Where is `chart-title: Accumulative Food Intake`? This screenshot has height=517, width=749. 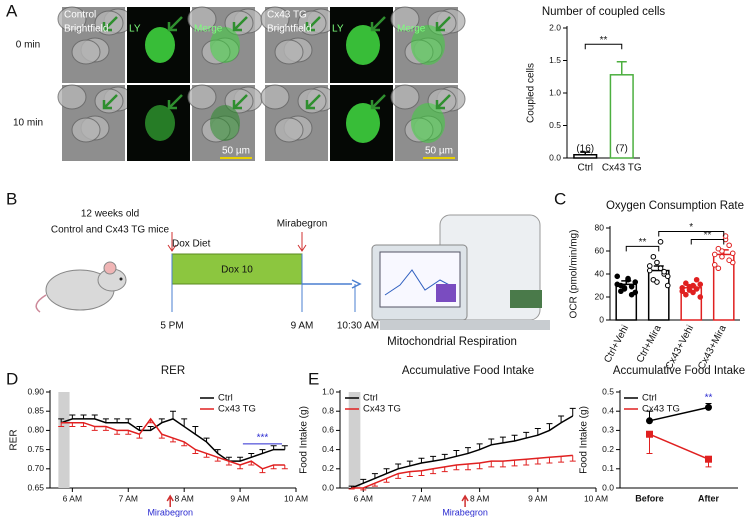
chart-title: Accumulative Food Intake is located at coordinates (679, 371).